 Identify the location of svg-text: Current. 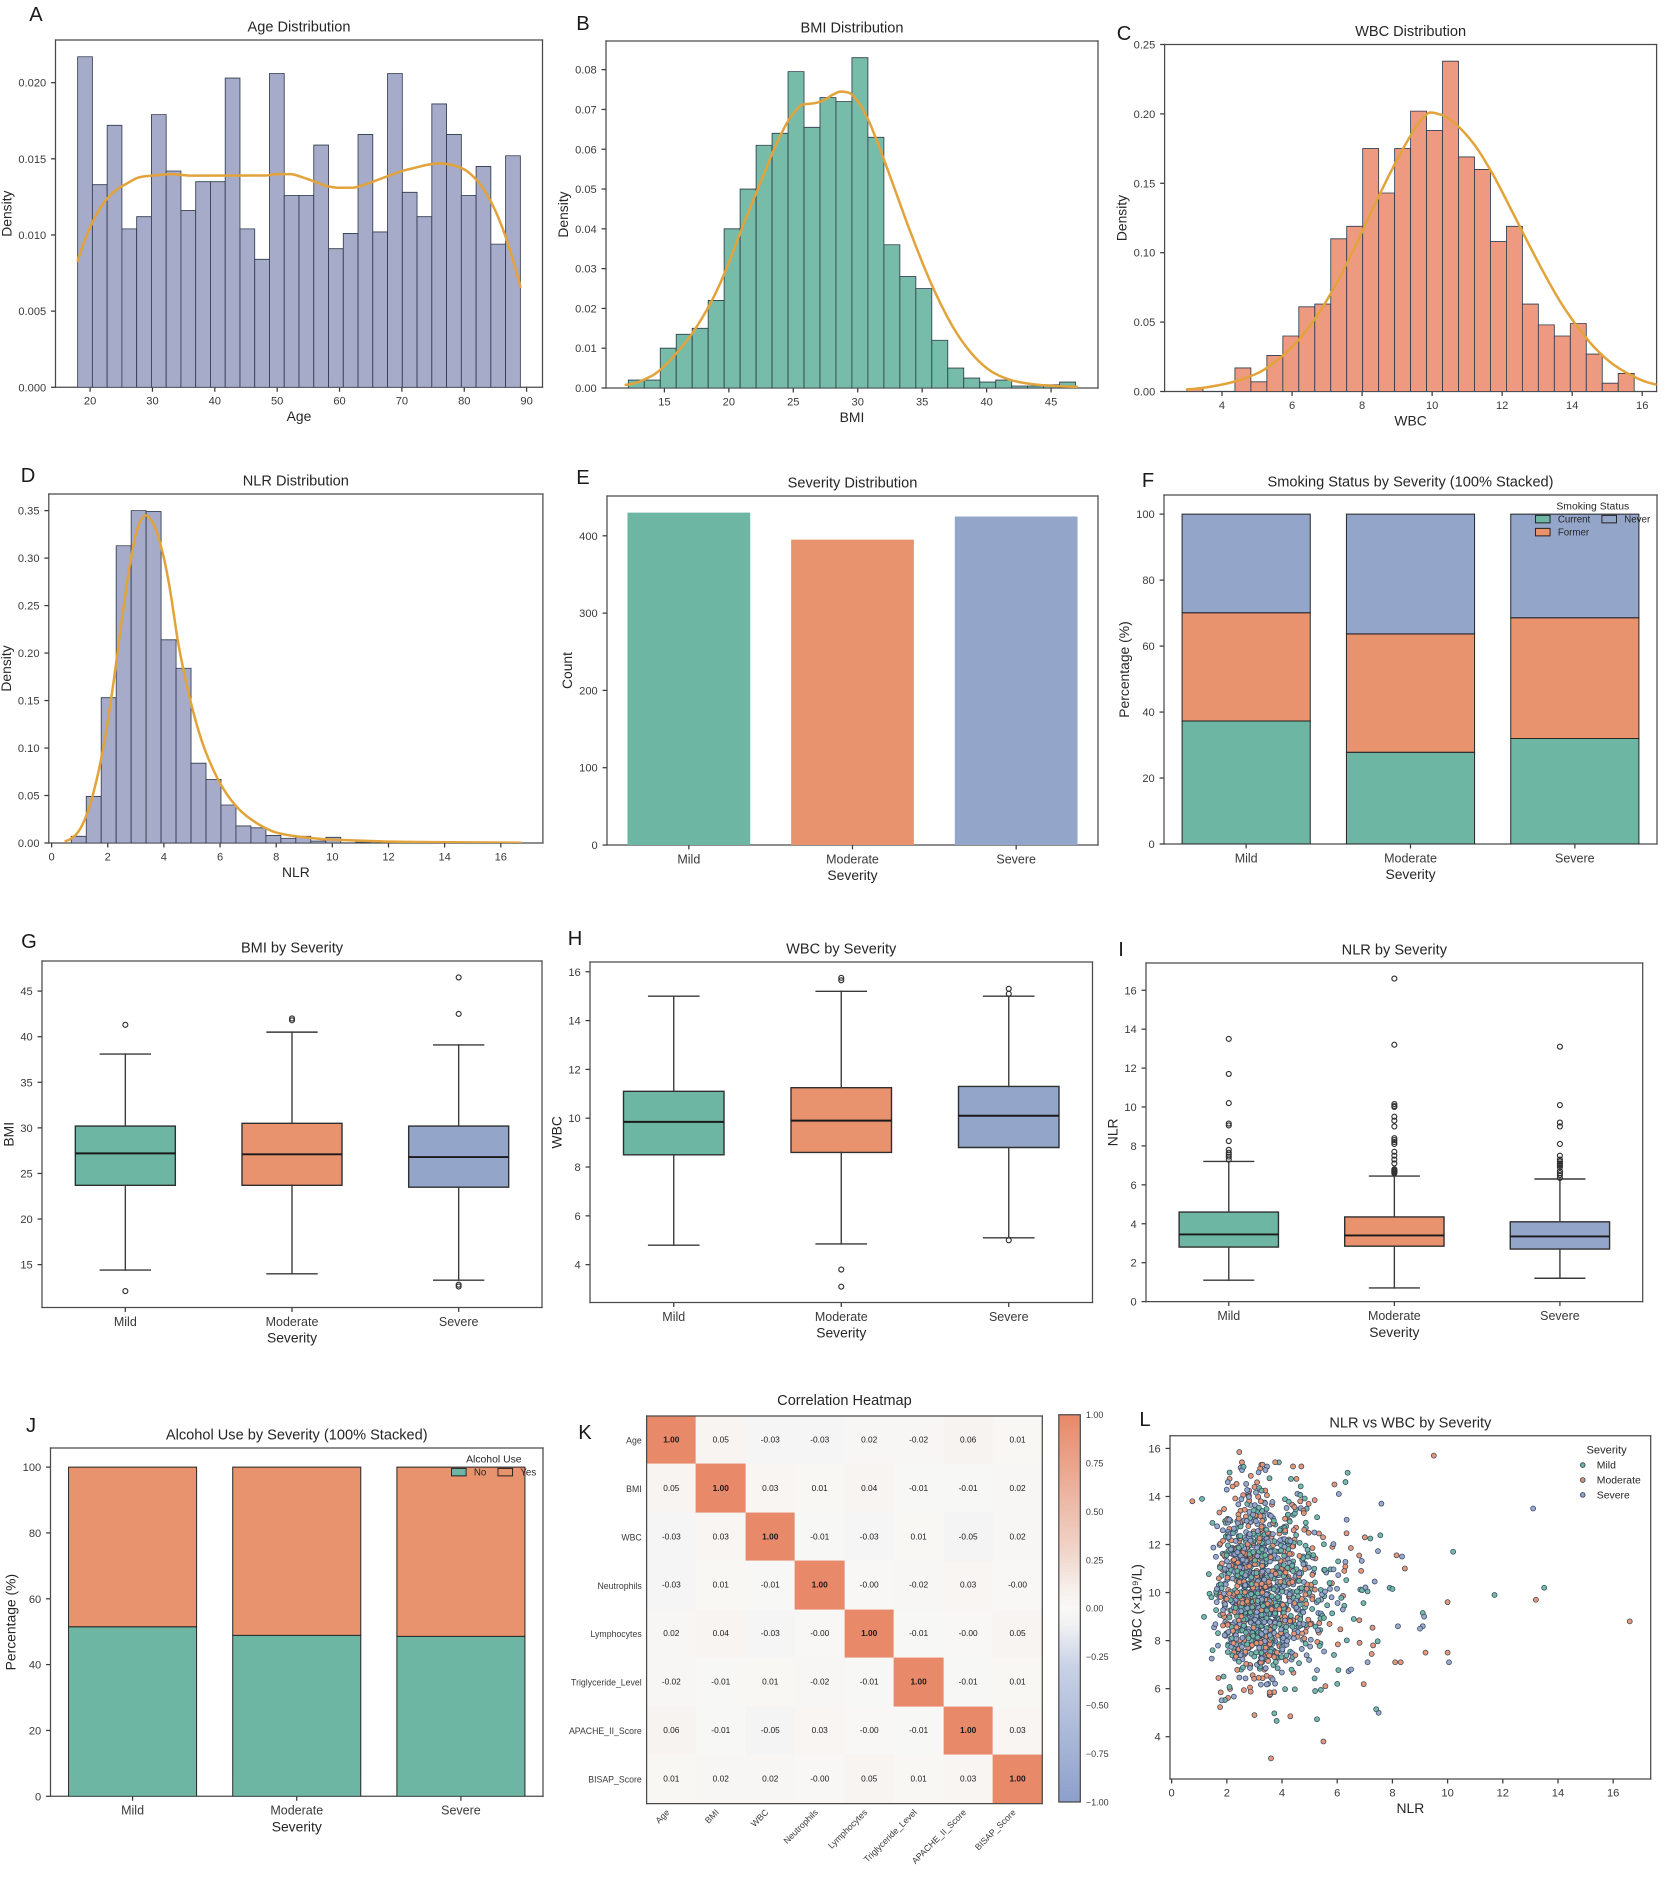
(1574, 520).